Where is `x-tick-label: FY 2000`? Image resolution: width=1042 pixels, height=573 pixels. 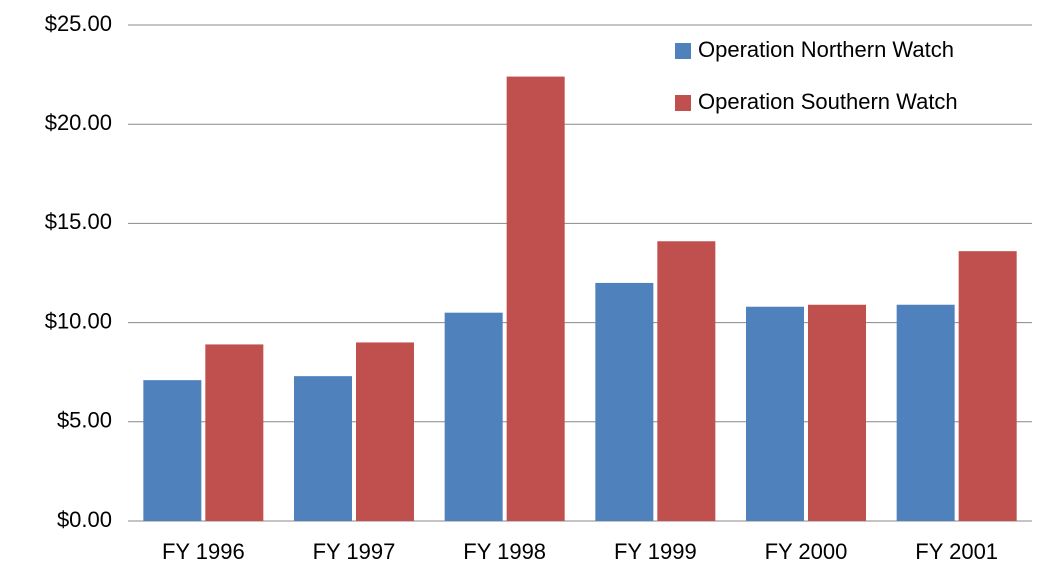
x-tick-label: FY 2000 is located at coordinates (806, 551).